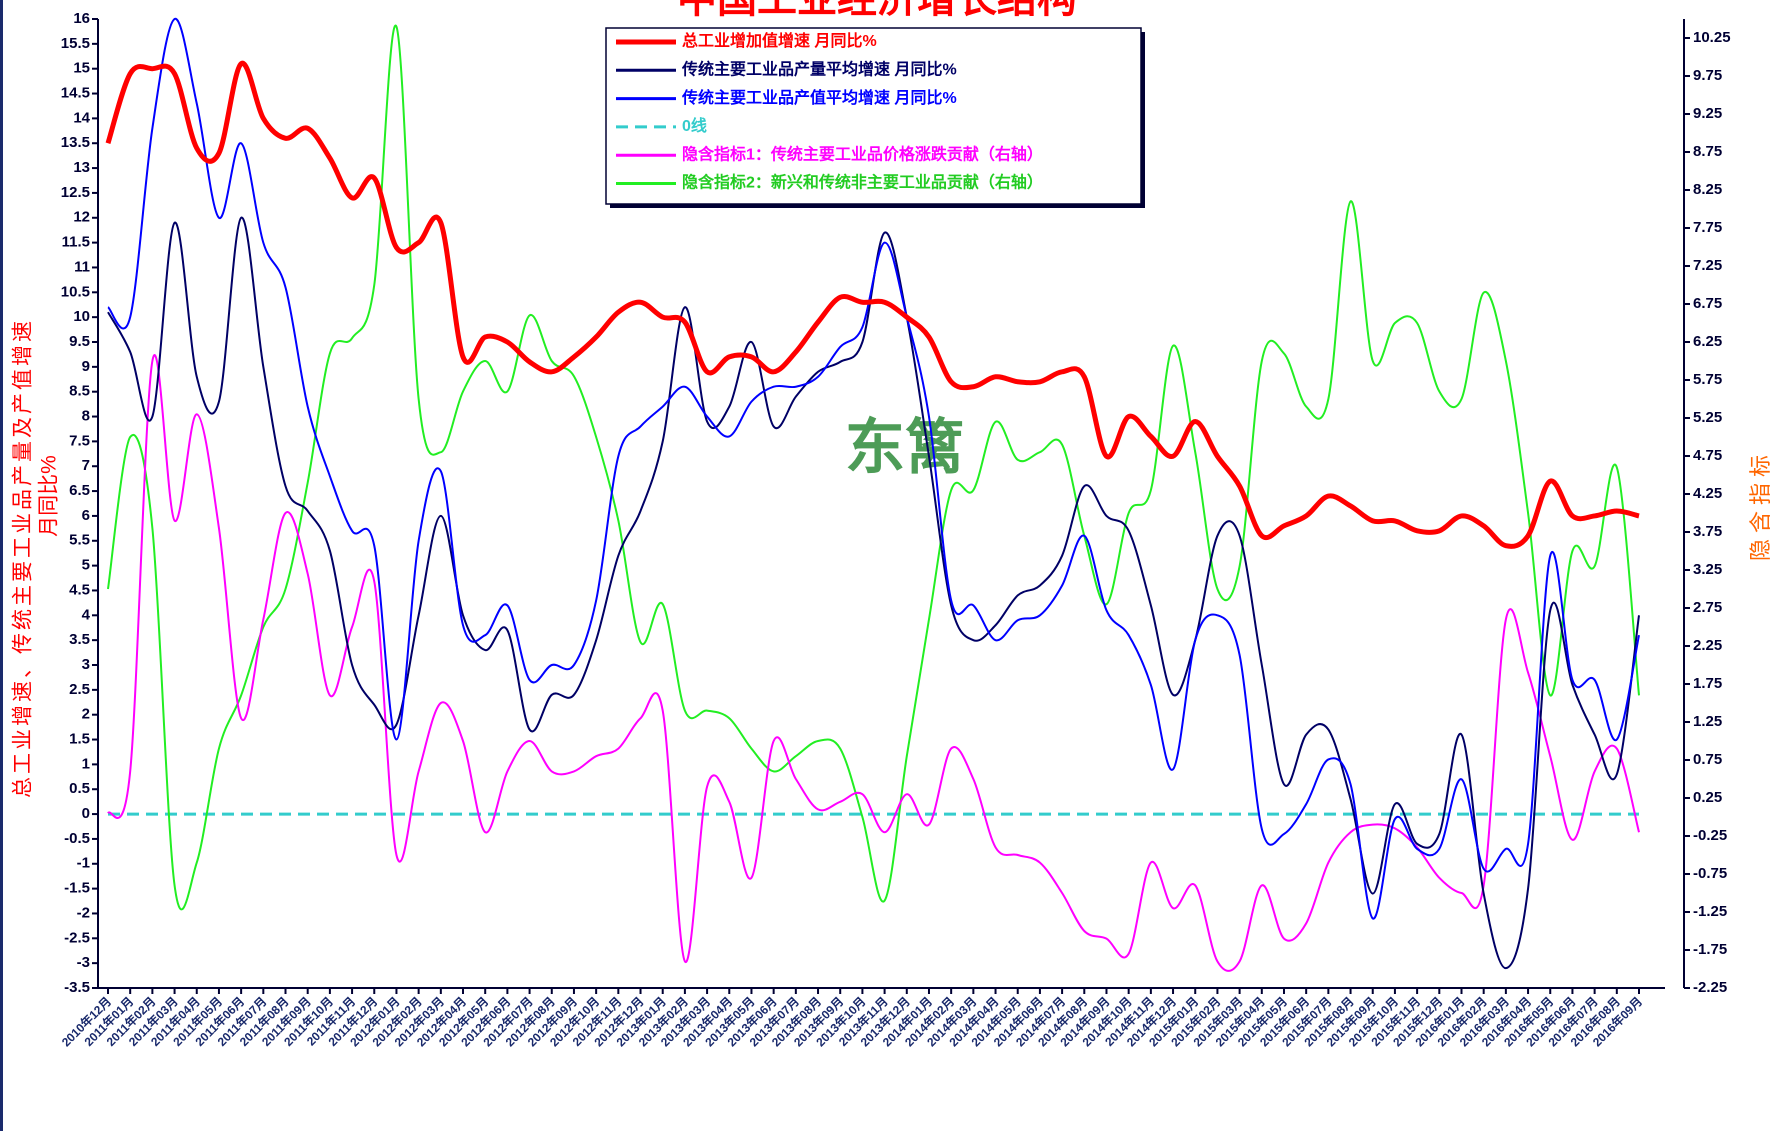 Image resolution: width=1775 pixels, height=1131 pixels. Describe the element at coordinates (75, 291) in the screenshot. I see `y-tick-label: 10.5` at that location.